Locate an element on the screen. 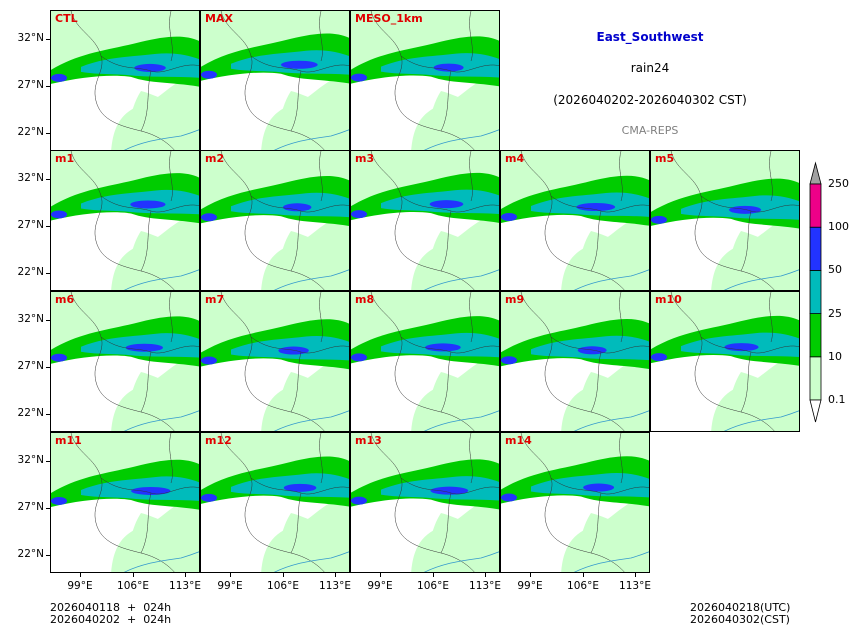 This screenshot has height=638, width=860. colorbar-tick-label: 0.1 is located at coordinates (837, 399).